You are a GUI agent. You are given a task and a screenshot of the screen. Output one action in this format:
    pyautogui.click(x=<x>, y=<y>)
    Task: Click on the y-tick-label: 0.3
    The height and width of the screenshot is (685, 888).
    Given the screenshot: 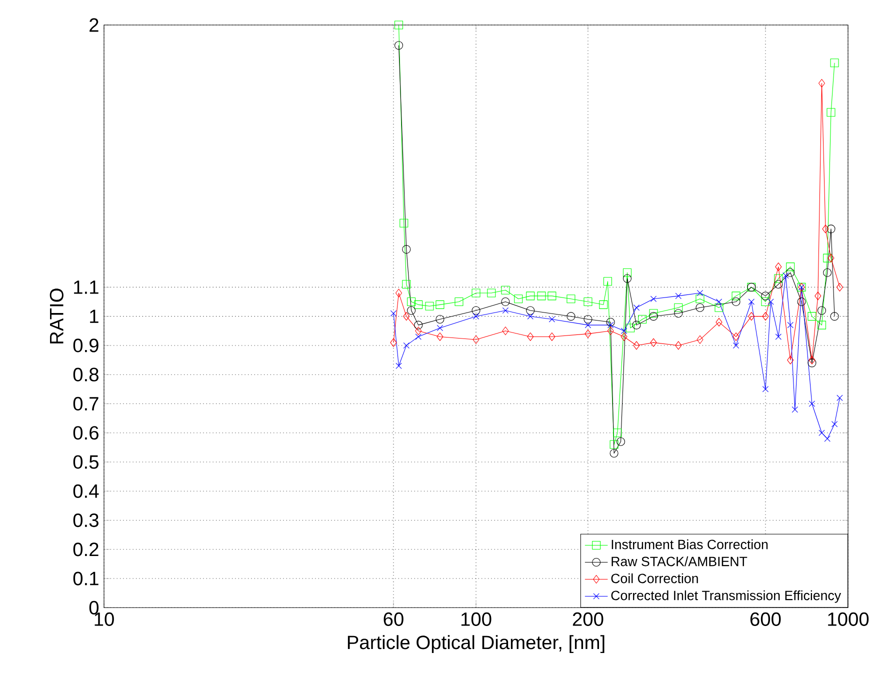 What is the action you would take?
    pyautogui.click(x=85, y=520)
    